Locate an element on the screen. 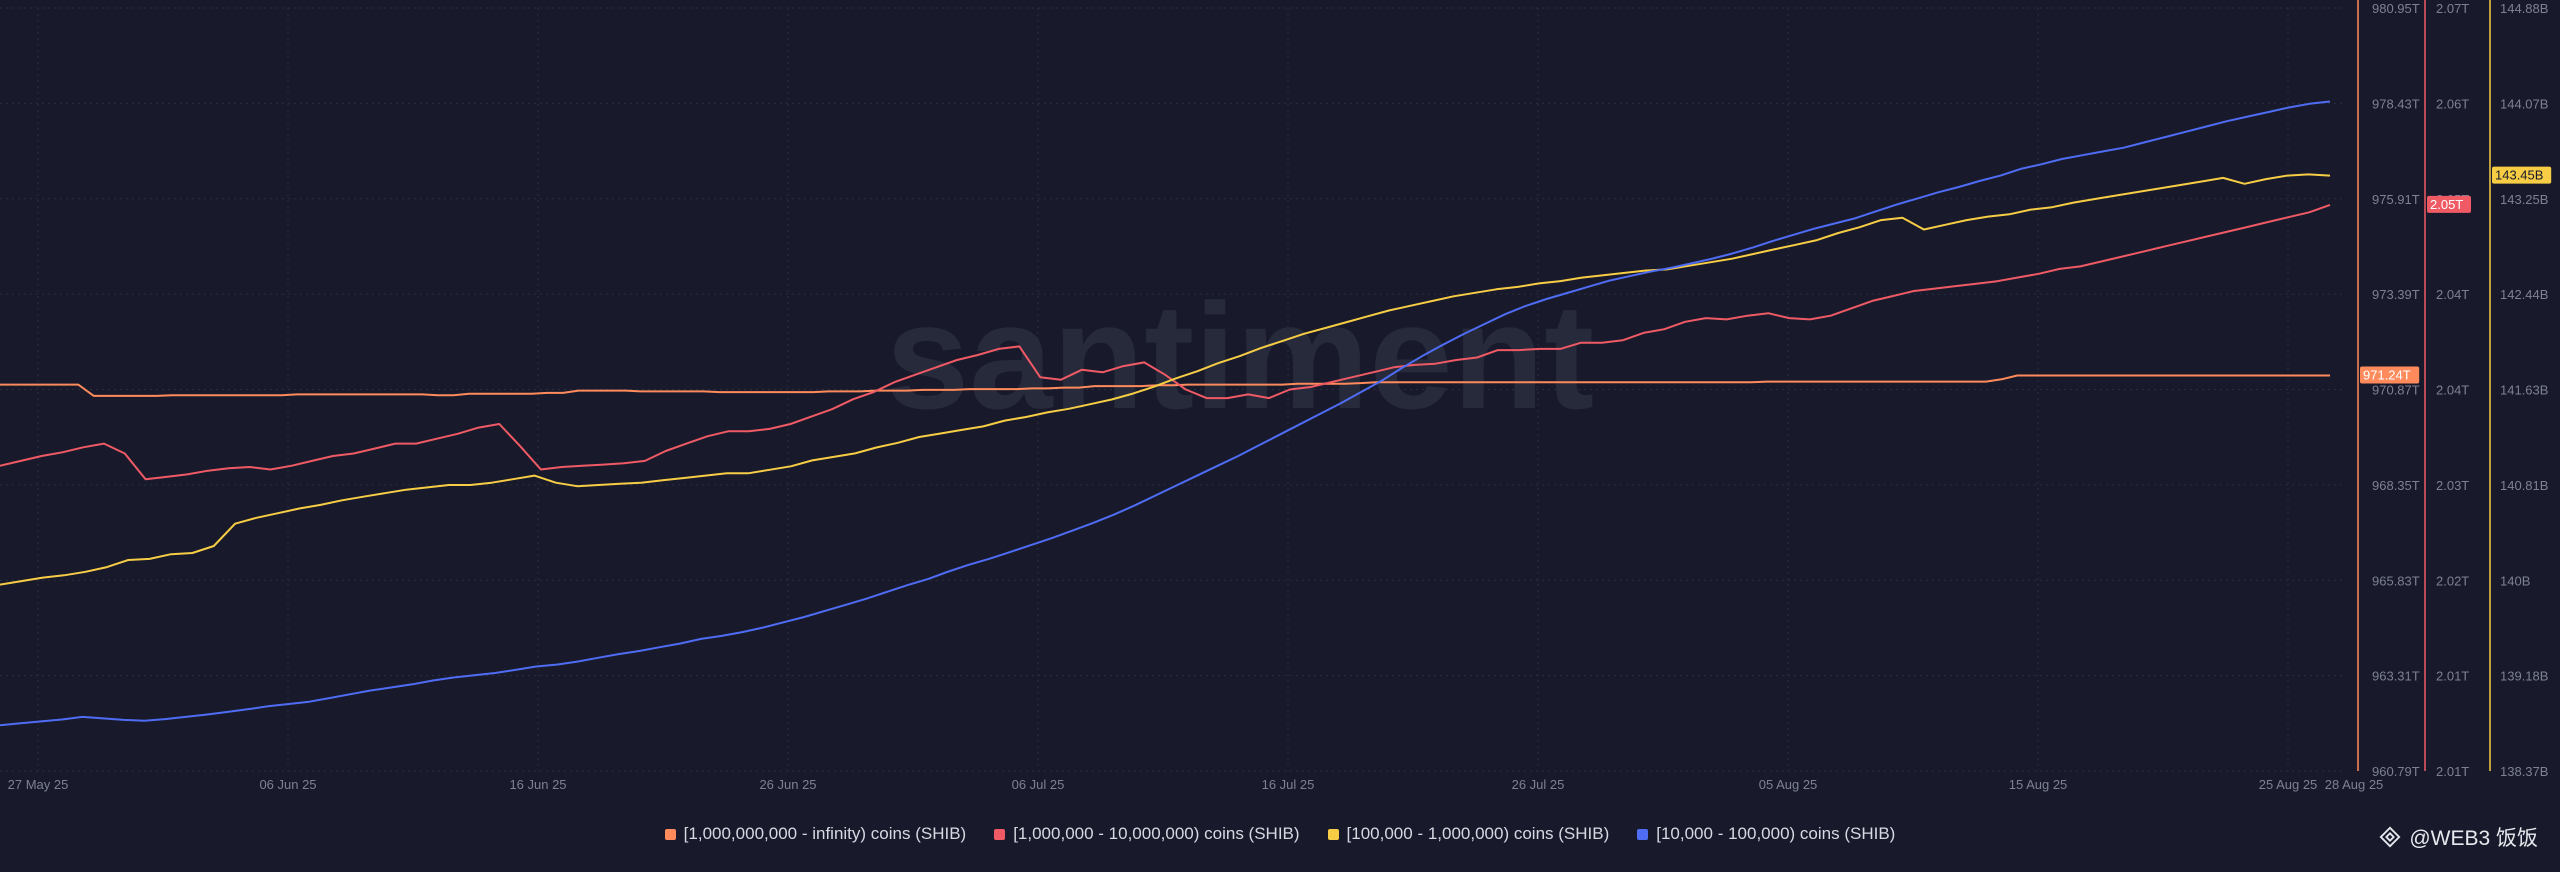 The image size is (2560, 872). x-tick-label: 27 May 25 is located at coordinates (38, 784).